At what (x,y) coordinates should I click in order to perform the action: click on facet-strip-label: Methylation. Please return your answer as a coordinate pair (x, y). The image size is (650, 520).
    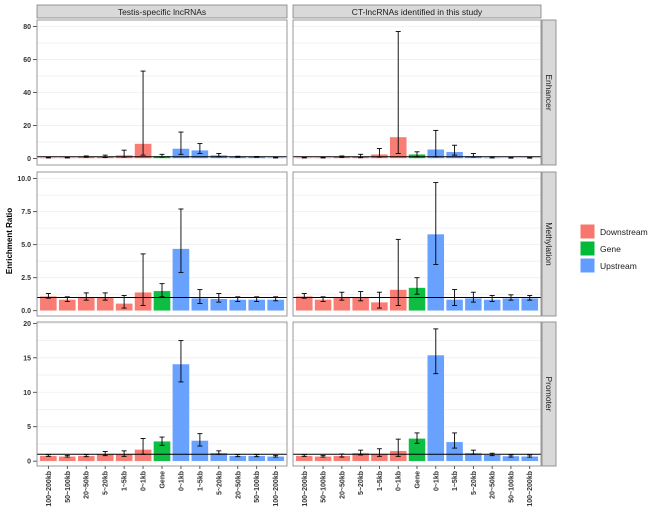
    Looking at the image, I should click on (549, 244).